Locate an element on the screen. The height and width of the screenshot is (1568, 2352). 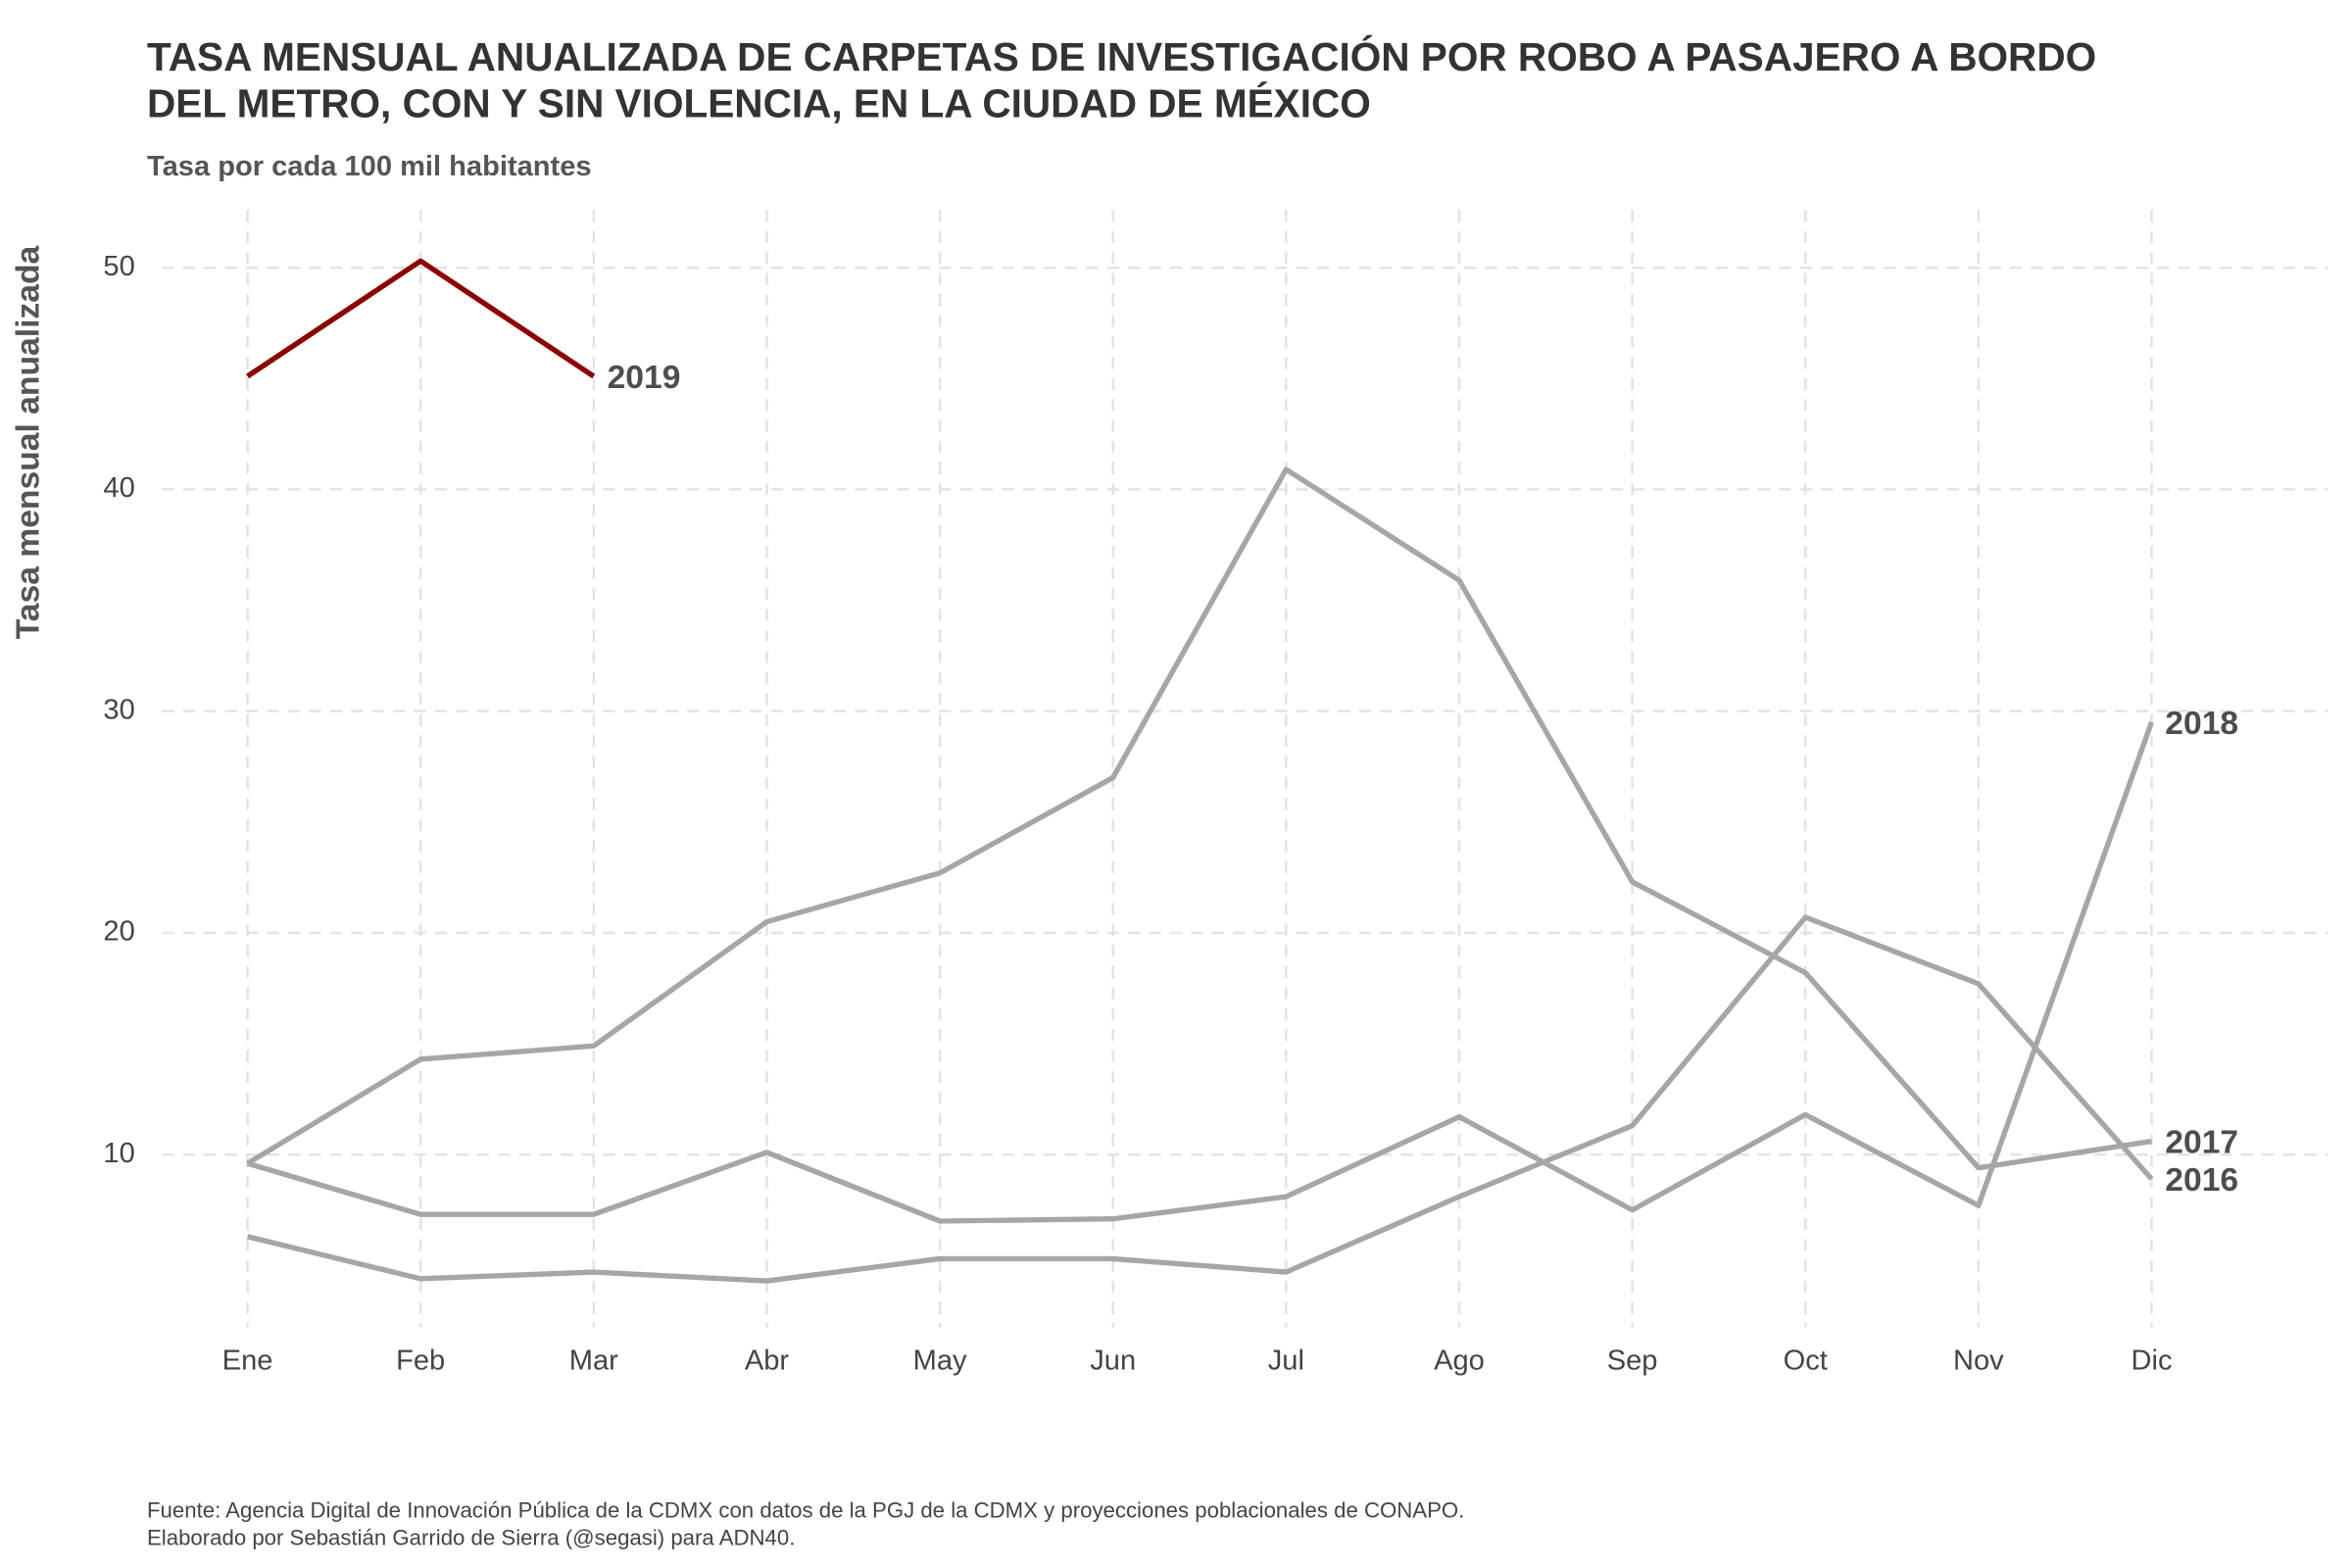
y-tick-label: 10 is located at coordinates (118, 1153).